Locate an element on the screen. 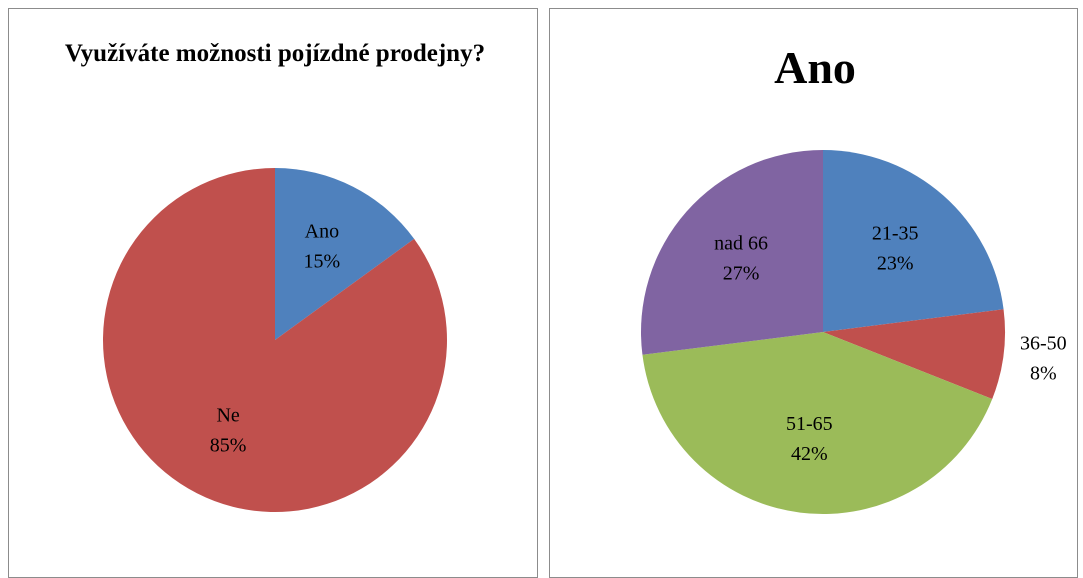 This screenshot has height=578, width=1083. slice-value-label: 85% is located at coordinates (228, 446).